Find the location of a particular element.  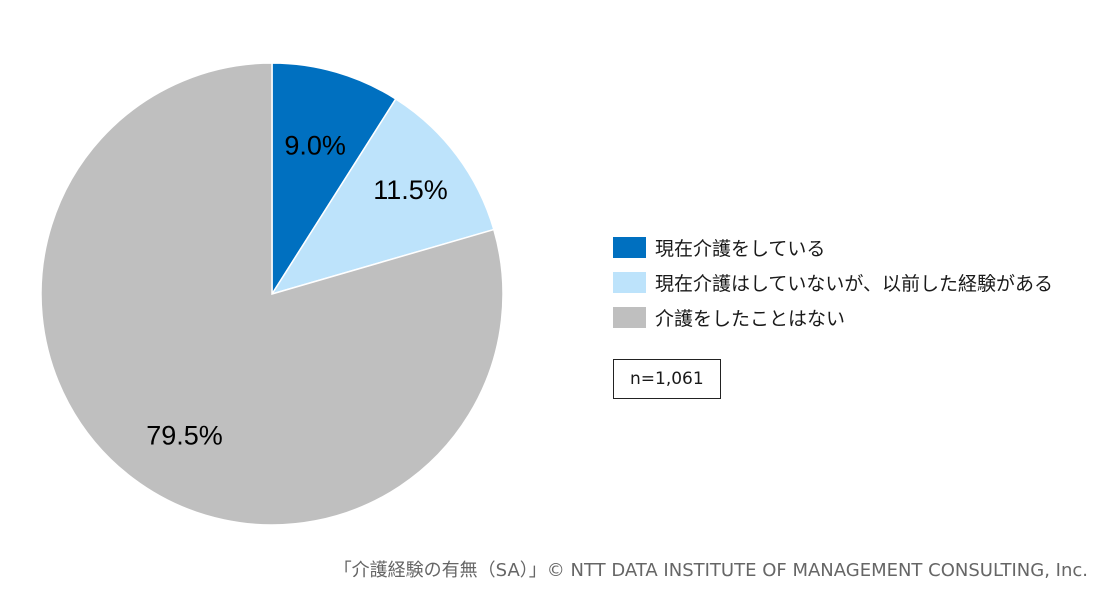

legend-item-current-caregiving: 現在介護をしている is located at coordinates (833, 247).